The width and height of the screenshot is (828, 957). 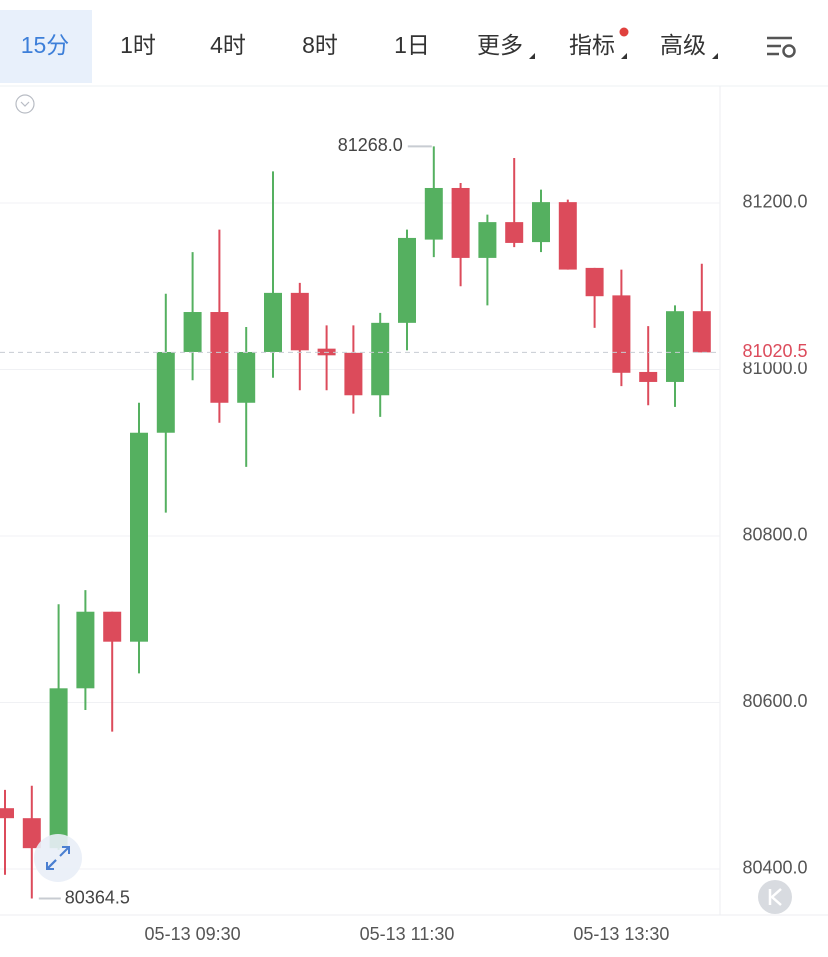 I want to click on tab: 1日, so click(x=412, y=45).